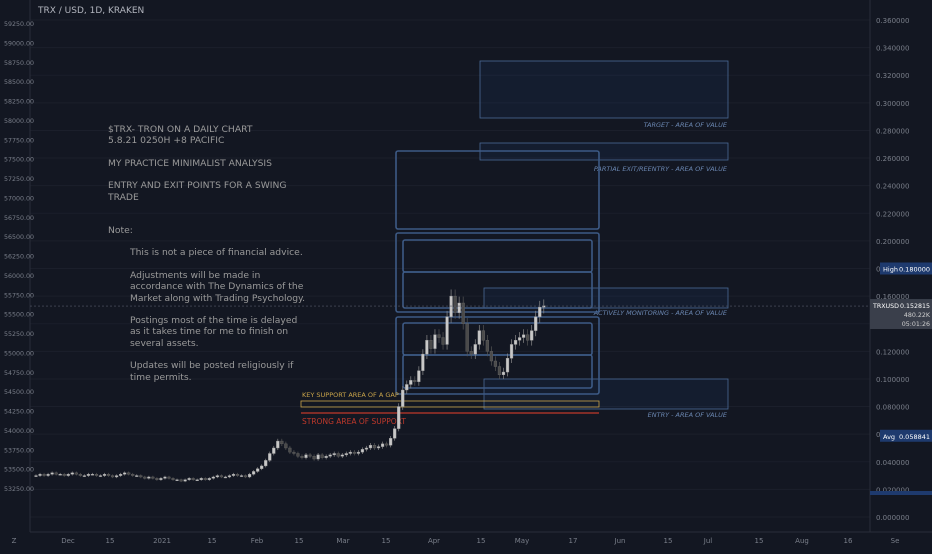  What do you see at coordinates (180, 129) in the screenshot?
I see `notes-title: $TRX- TRON ON A DAILY CHART` at bounding box center [180, 129].